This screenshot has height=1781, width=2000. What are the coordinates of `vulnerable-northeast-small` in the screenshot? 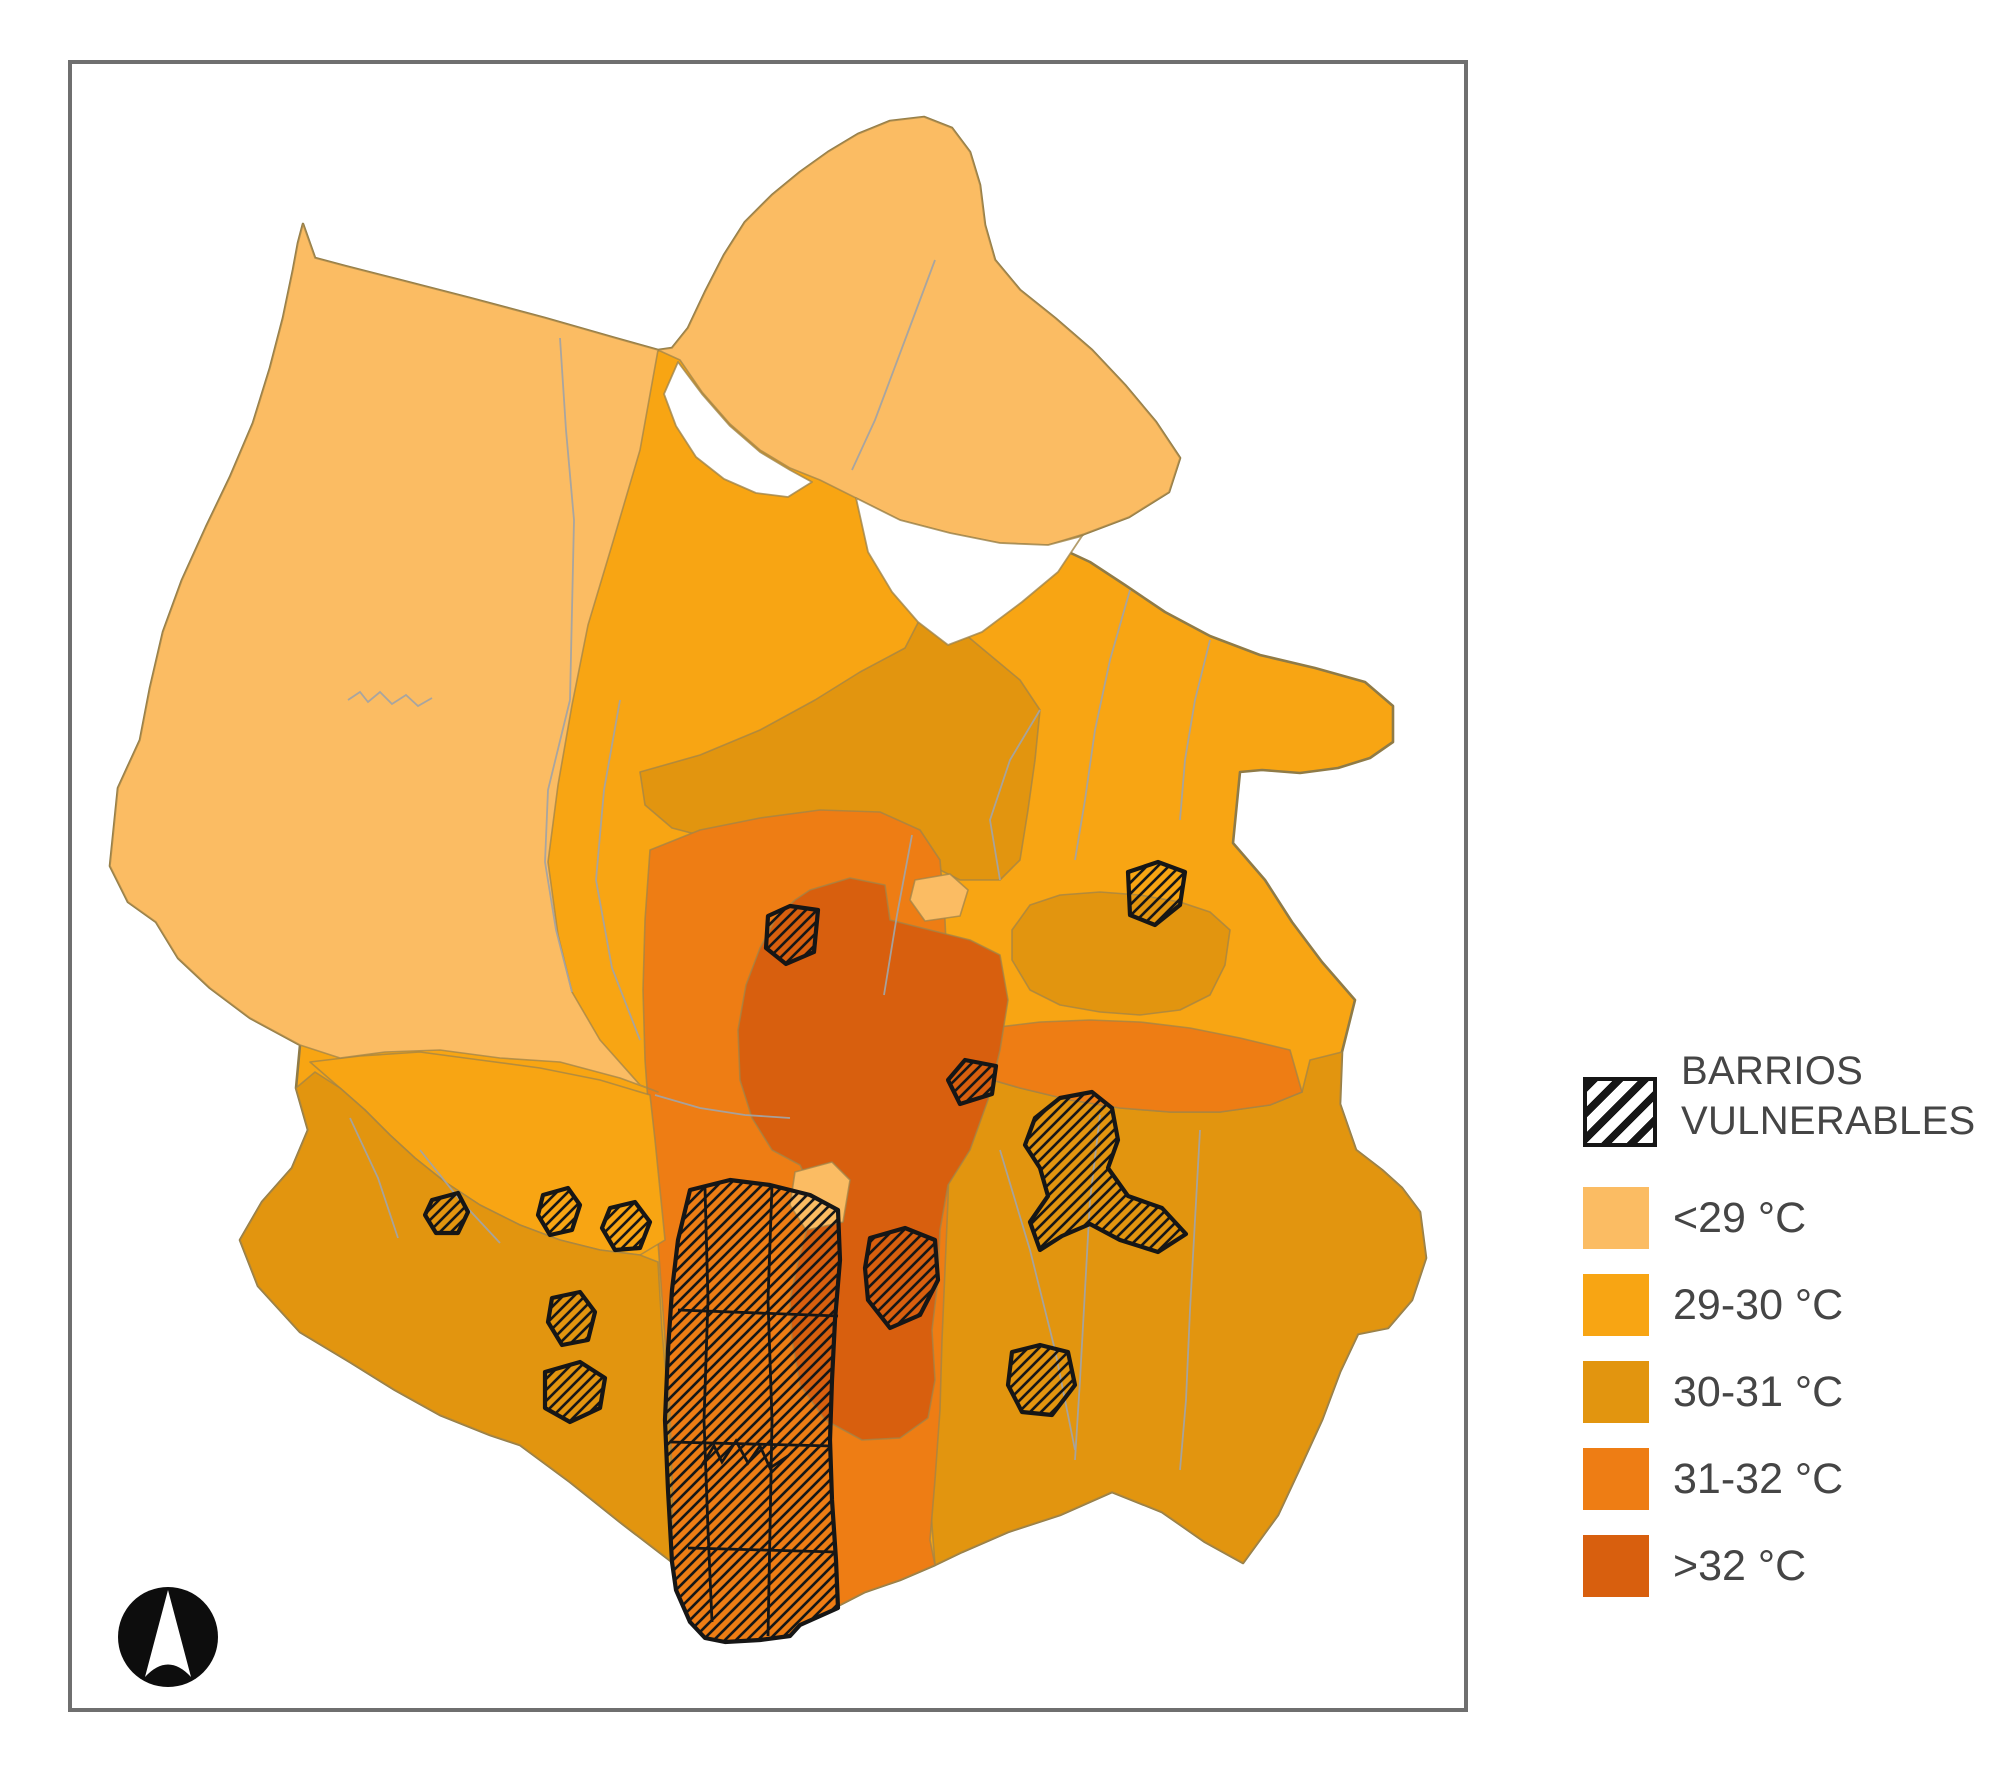 It's located at (1156, 893).